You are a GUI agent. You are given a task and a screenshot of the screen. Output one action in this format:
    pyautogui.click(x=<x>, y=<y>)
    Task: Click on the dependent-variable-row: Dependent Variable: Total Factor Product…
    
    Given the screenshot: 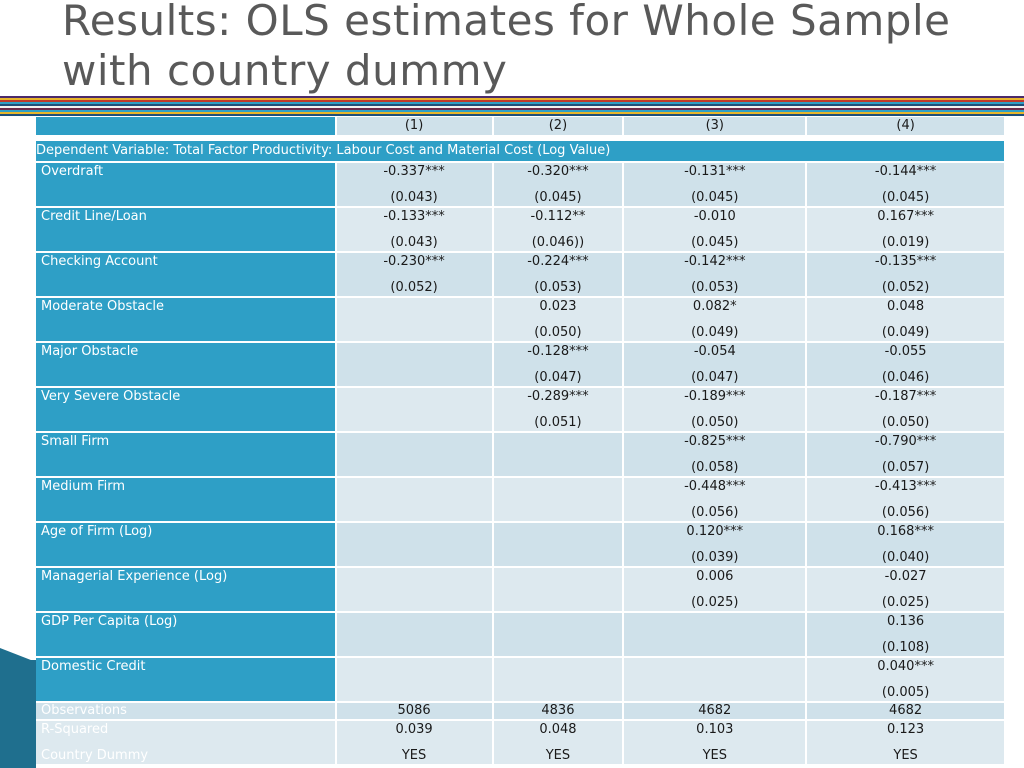 What is the action you would take?
    pyautogui.click(x=520, y=152)
    